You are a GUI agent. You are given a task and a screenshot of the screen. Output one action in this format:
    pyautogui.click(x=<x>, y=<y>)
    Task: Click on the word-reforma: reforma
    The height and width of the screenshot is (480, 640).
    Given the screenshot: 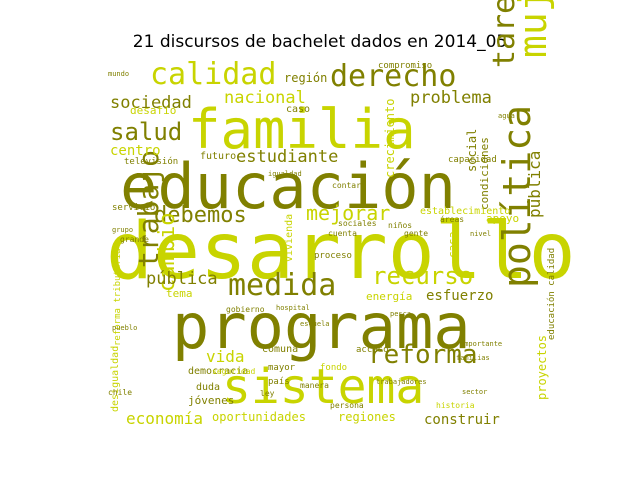 What is the action you would take?
    pyautogui.click(x=423, y=355)
    